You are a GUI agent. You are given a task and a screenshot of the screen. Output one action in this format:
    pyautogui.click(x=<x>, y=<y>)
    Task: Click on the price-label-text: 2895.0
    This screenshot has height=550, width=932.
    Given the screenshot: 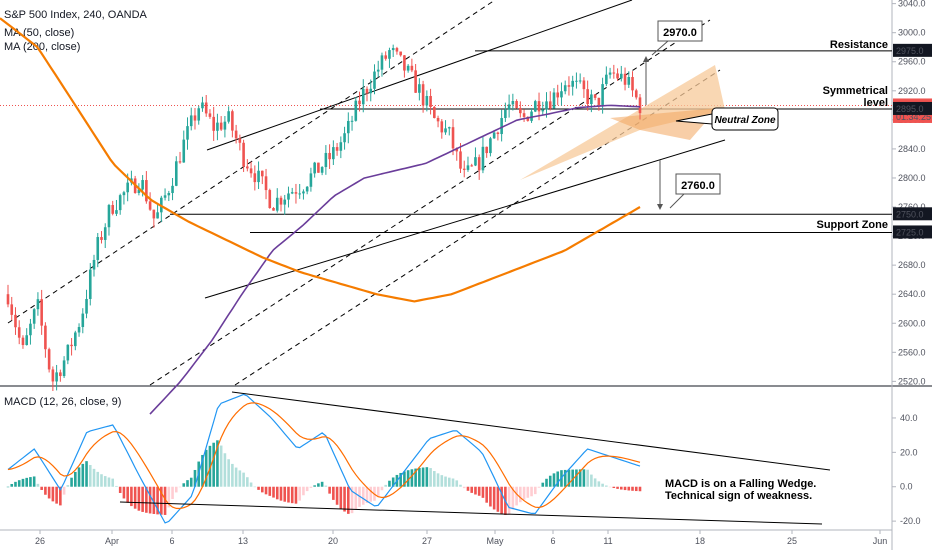 What is the action you would take?
    pyautogui.click(x=910, y=109)
    